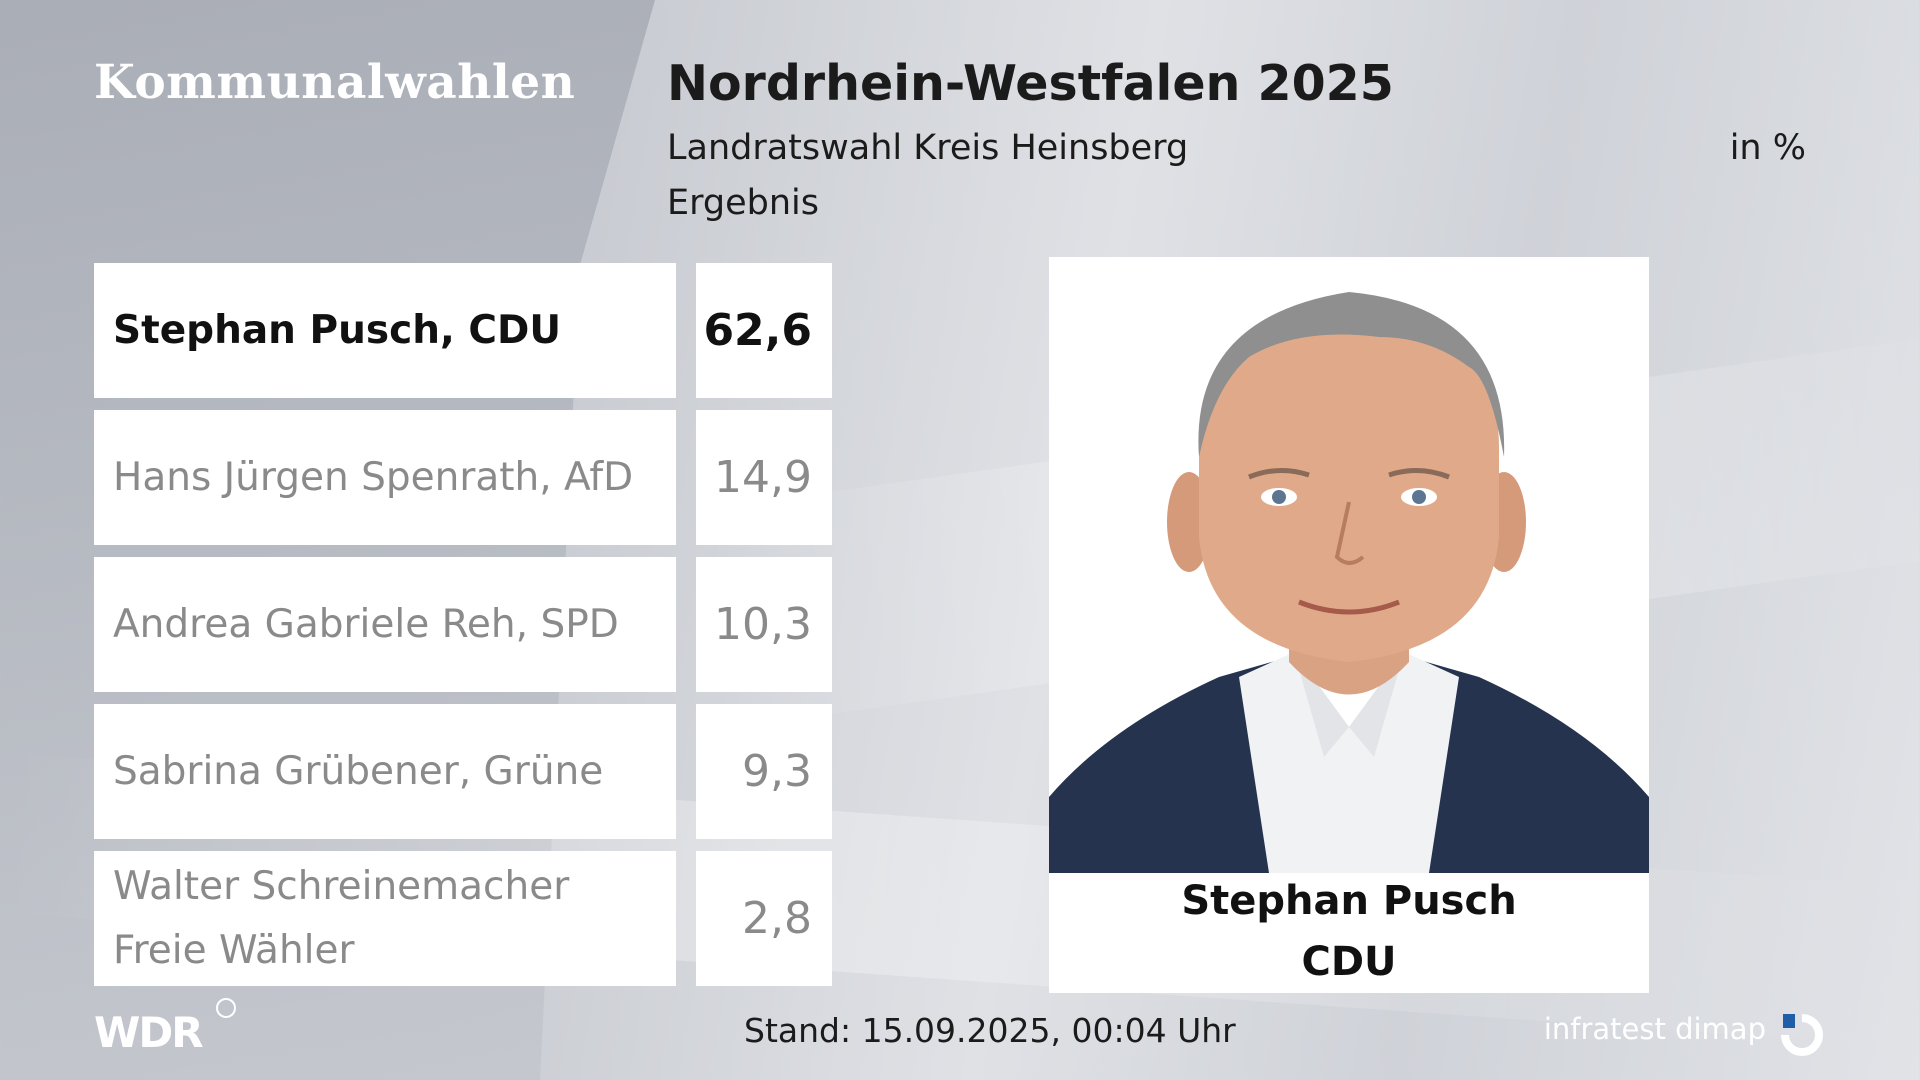 The image size is (1920, 1080). What do you see at coordinates (234, 950) in the screenshot?
I see `candidate-name: Freie Wähler` at bounding box center [234, 950].